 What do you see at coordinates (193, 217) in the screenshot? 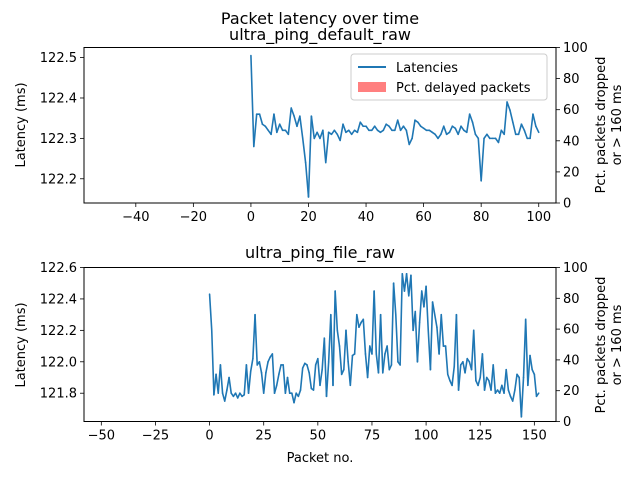
I see `x-tick-label: −20` at bounding box center [193, 217].